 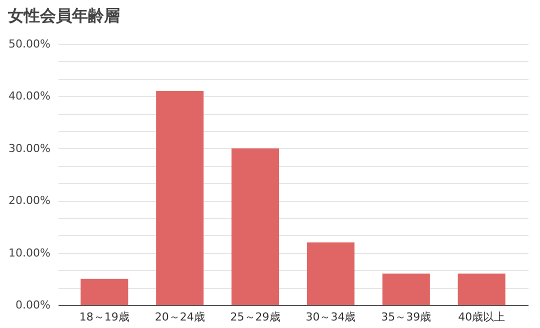 What do you see at coordinates (482, 317) in the screenshot?
I see `x-tick-label: 40歳以上` at bounding box center [482, 317].